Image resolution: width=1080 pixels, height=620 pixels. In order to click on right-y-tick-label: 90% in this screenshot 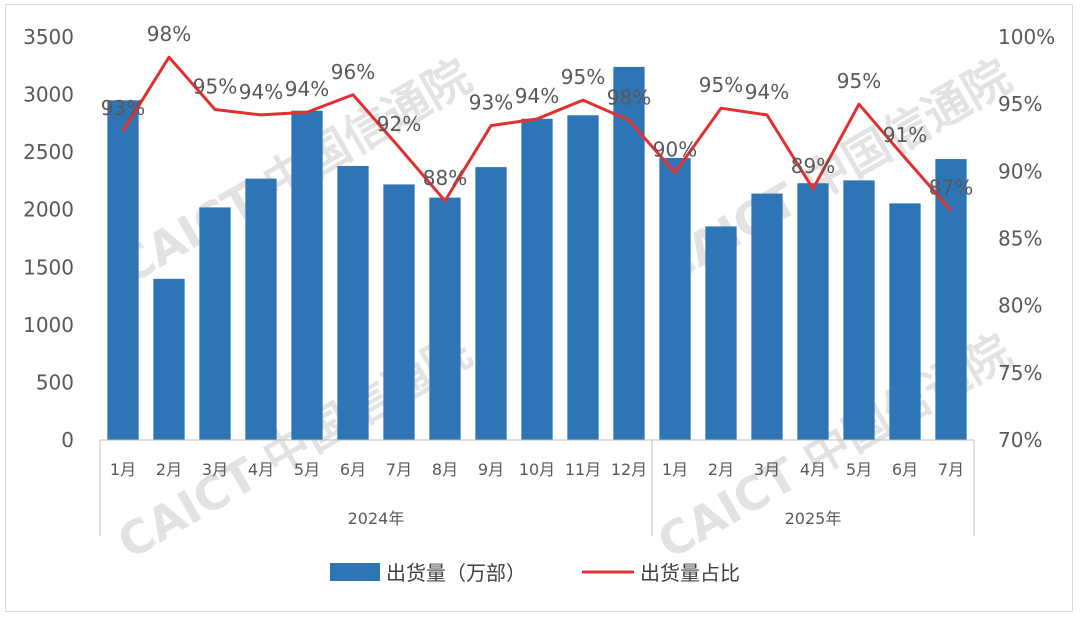, I will do `click(1020, 171)`.